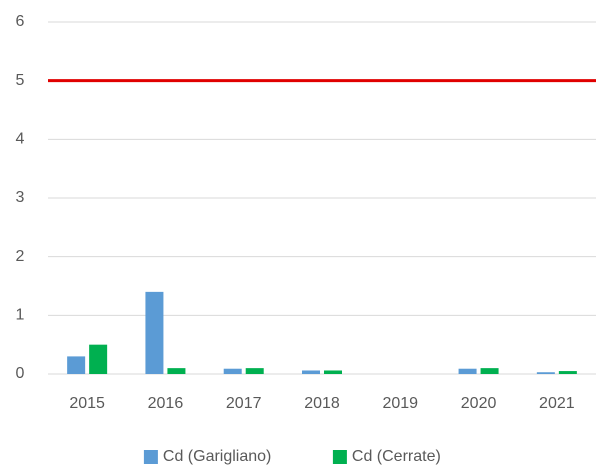 The height and width of the screenshot is (468, 600). I want to click on x-tick-label: 2019, so click(400, 403).